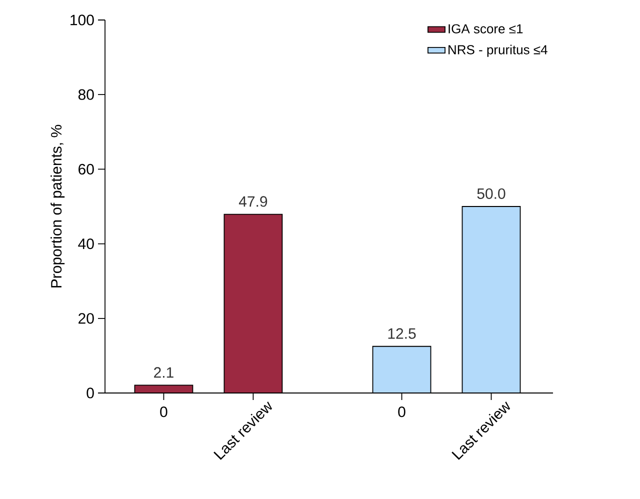 Image resolution: width=640 pixels, height=499 pixels. Describe the element at coordinates (498, 50) in the screenshot. I see `legend-label: NRS - pruritus ≤4` at that location.